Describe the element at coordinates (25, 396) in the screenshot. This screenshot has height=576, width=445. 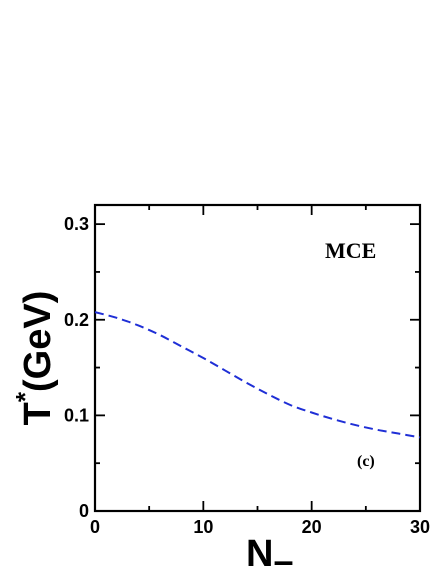
I see `y-axis-title-superscript: *` at that location.